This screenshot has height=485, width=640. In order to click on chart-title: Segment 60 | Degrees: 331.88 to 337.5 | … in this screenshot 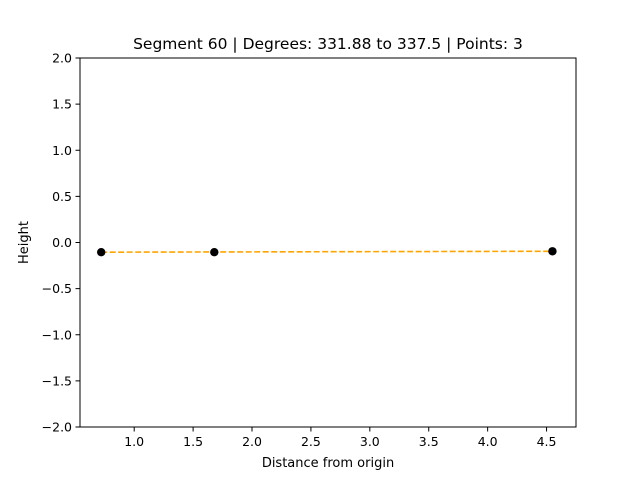, I will do `click(328, 44)`.